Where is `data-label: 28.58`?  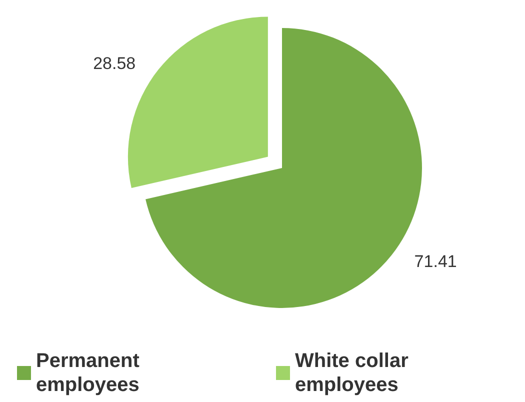
data-label: 28.58 is located at coordinates (114, 63).